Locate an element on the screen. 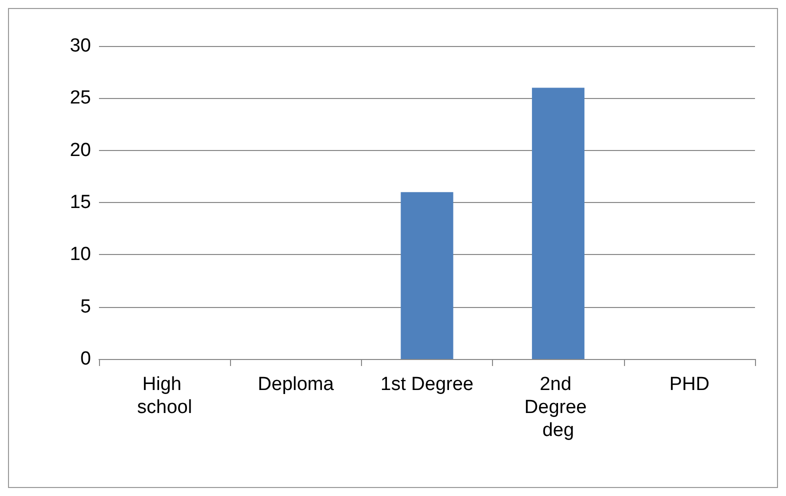 The width and height of the screenshot is (786, 496). y-tick-label: 10 is located at coordinates (80, 255).